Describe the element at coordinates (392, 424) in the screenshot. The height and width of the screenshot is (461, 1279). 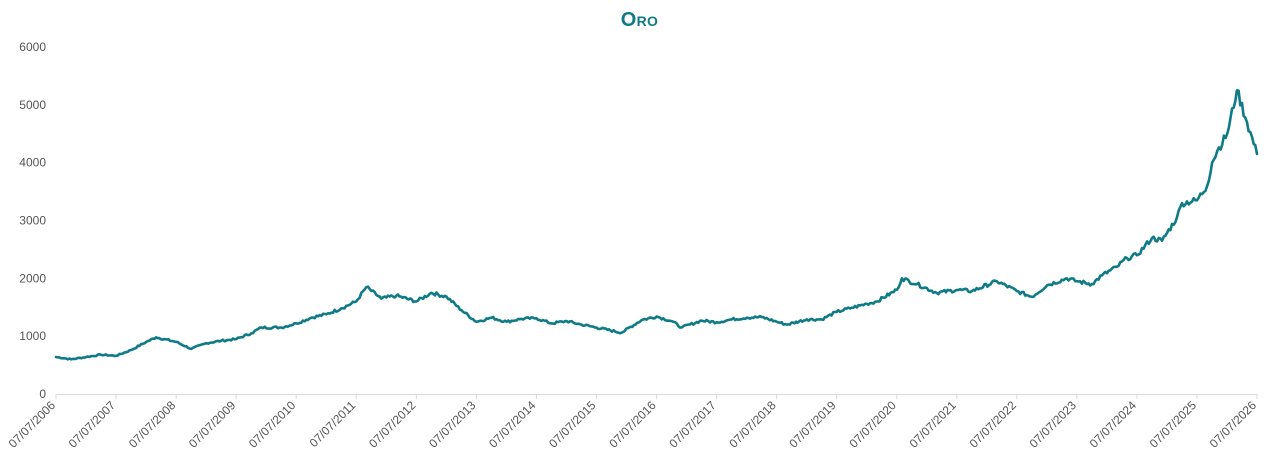
I see `x-tick-label: 07/07/2012` at that location.